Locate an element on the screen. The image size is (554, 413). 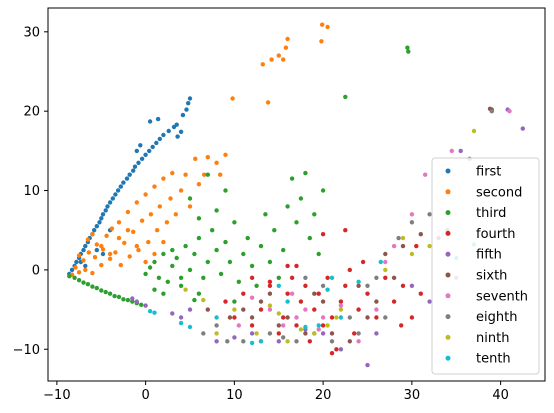
legend-marker-second is located at coordinates (448, 192).